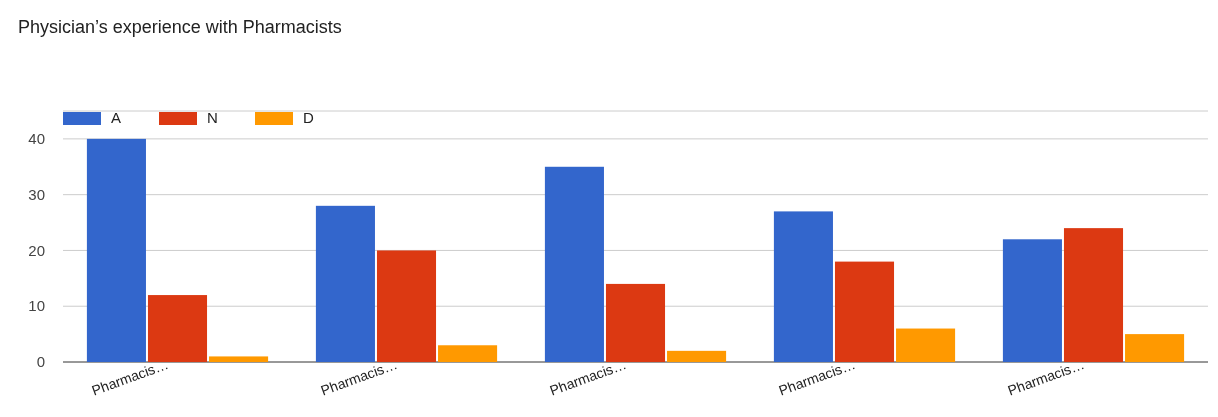 This screenshot has width=1218, height=417. I want to click on legend-label: A, so click(116, 118).